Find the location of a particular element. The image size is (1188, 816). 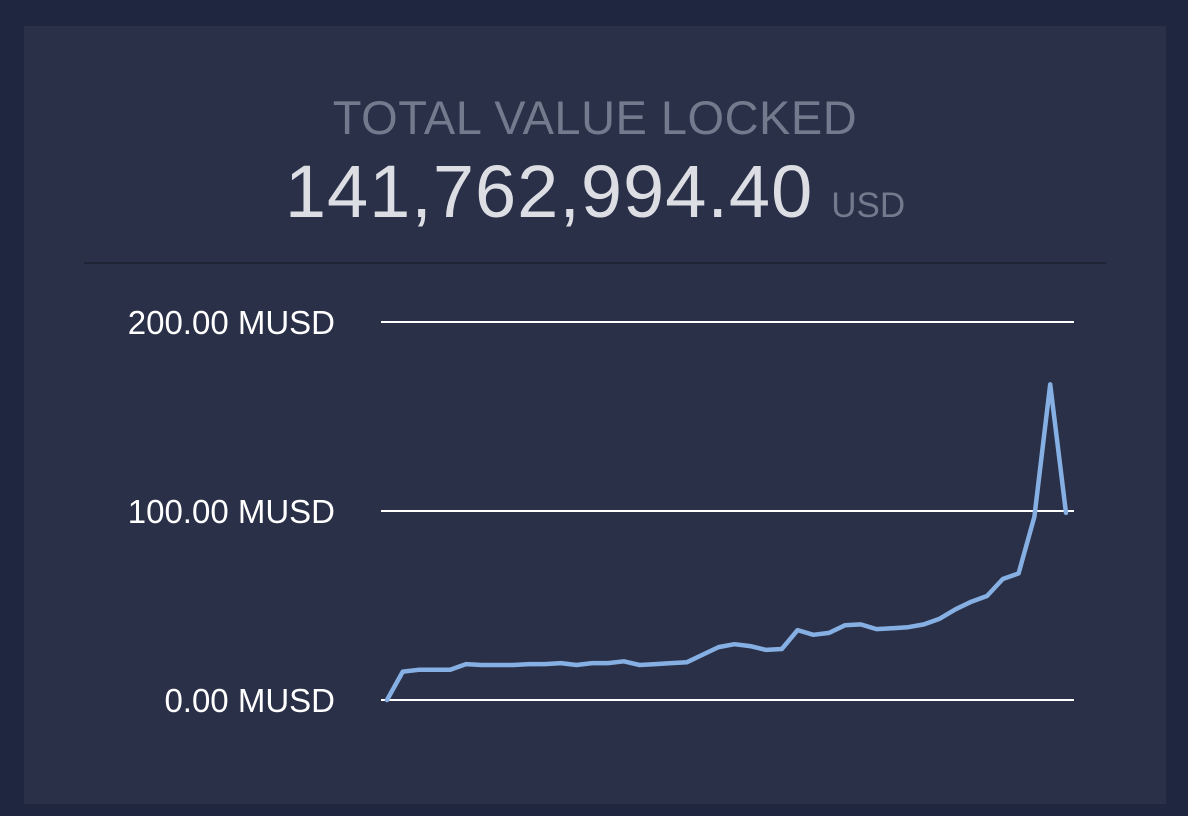

y-tick-label: 100.00 MUSD is located at coordinates (231, 511).